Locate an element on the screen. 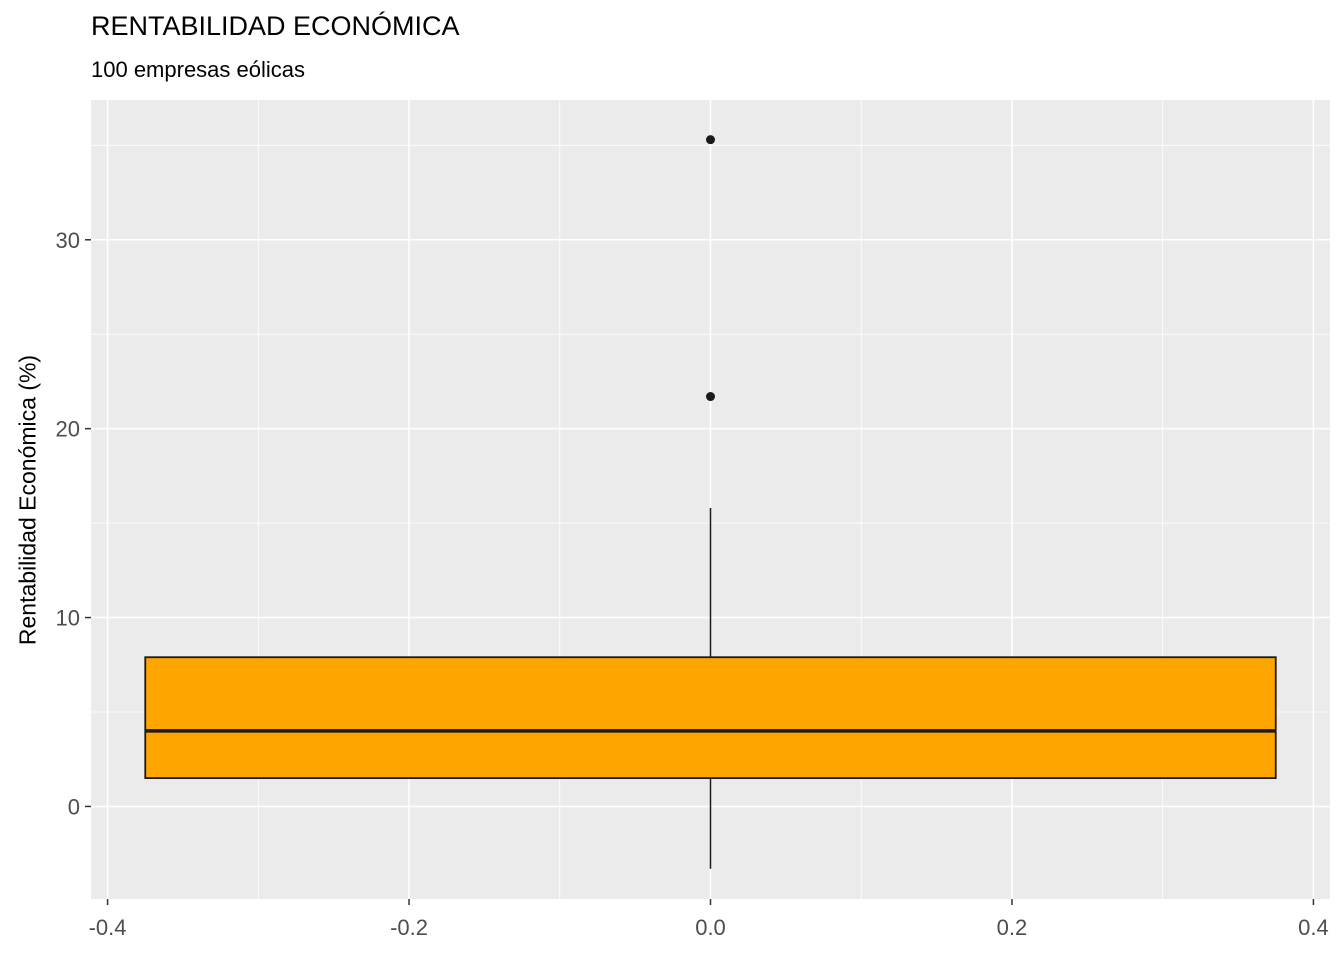 This screenshot has width=1344, height=960. chart-title: RENTABILIDAD ECONÓMICA is located at coordinates (275, 26).